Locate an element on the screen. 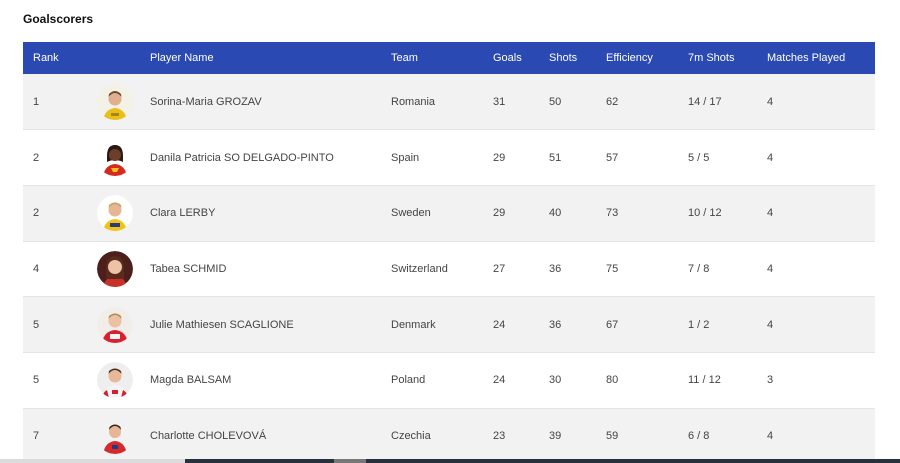 The height and width of the screenshot is (463, 900). header-rank: Rank is located at coordinates (46, 58).